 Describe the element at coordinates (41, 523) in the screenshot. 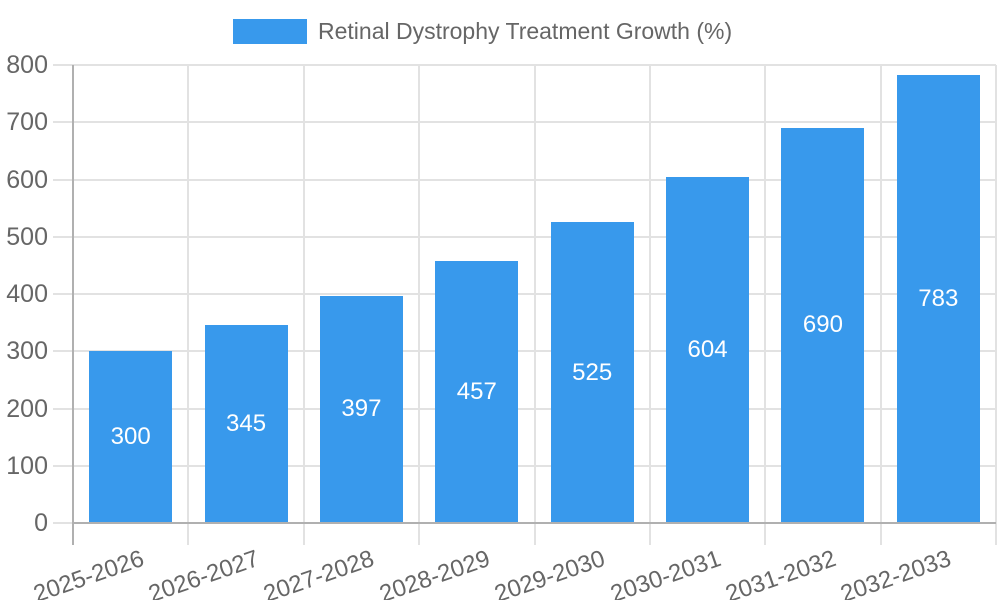

I see `y-tick-label: 0` at that location.